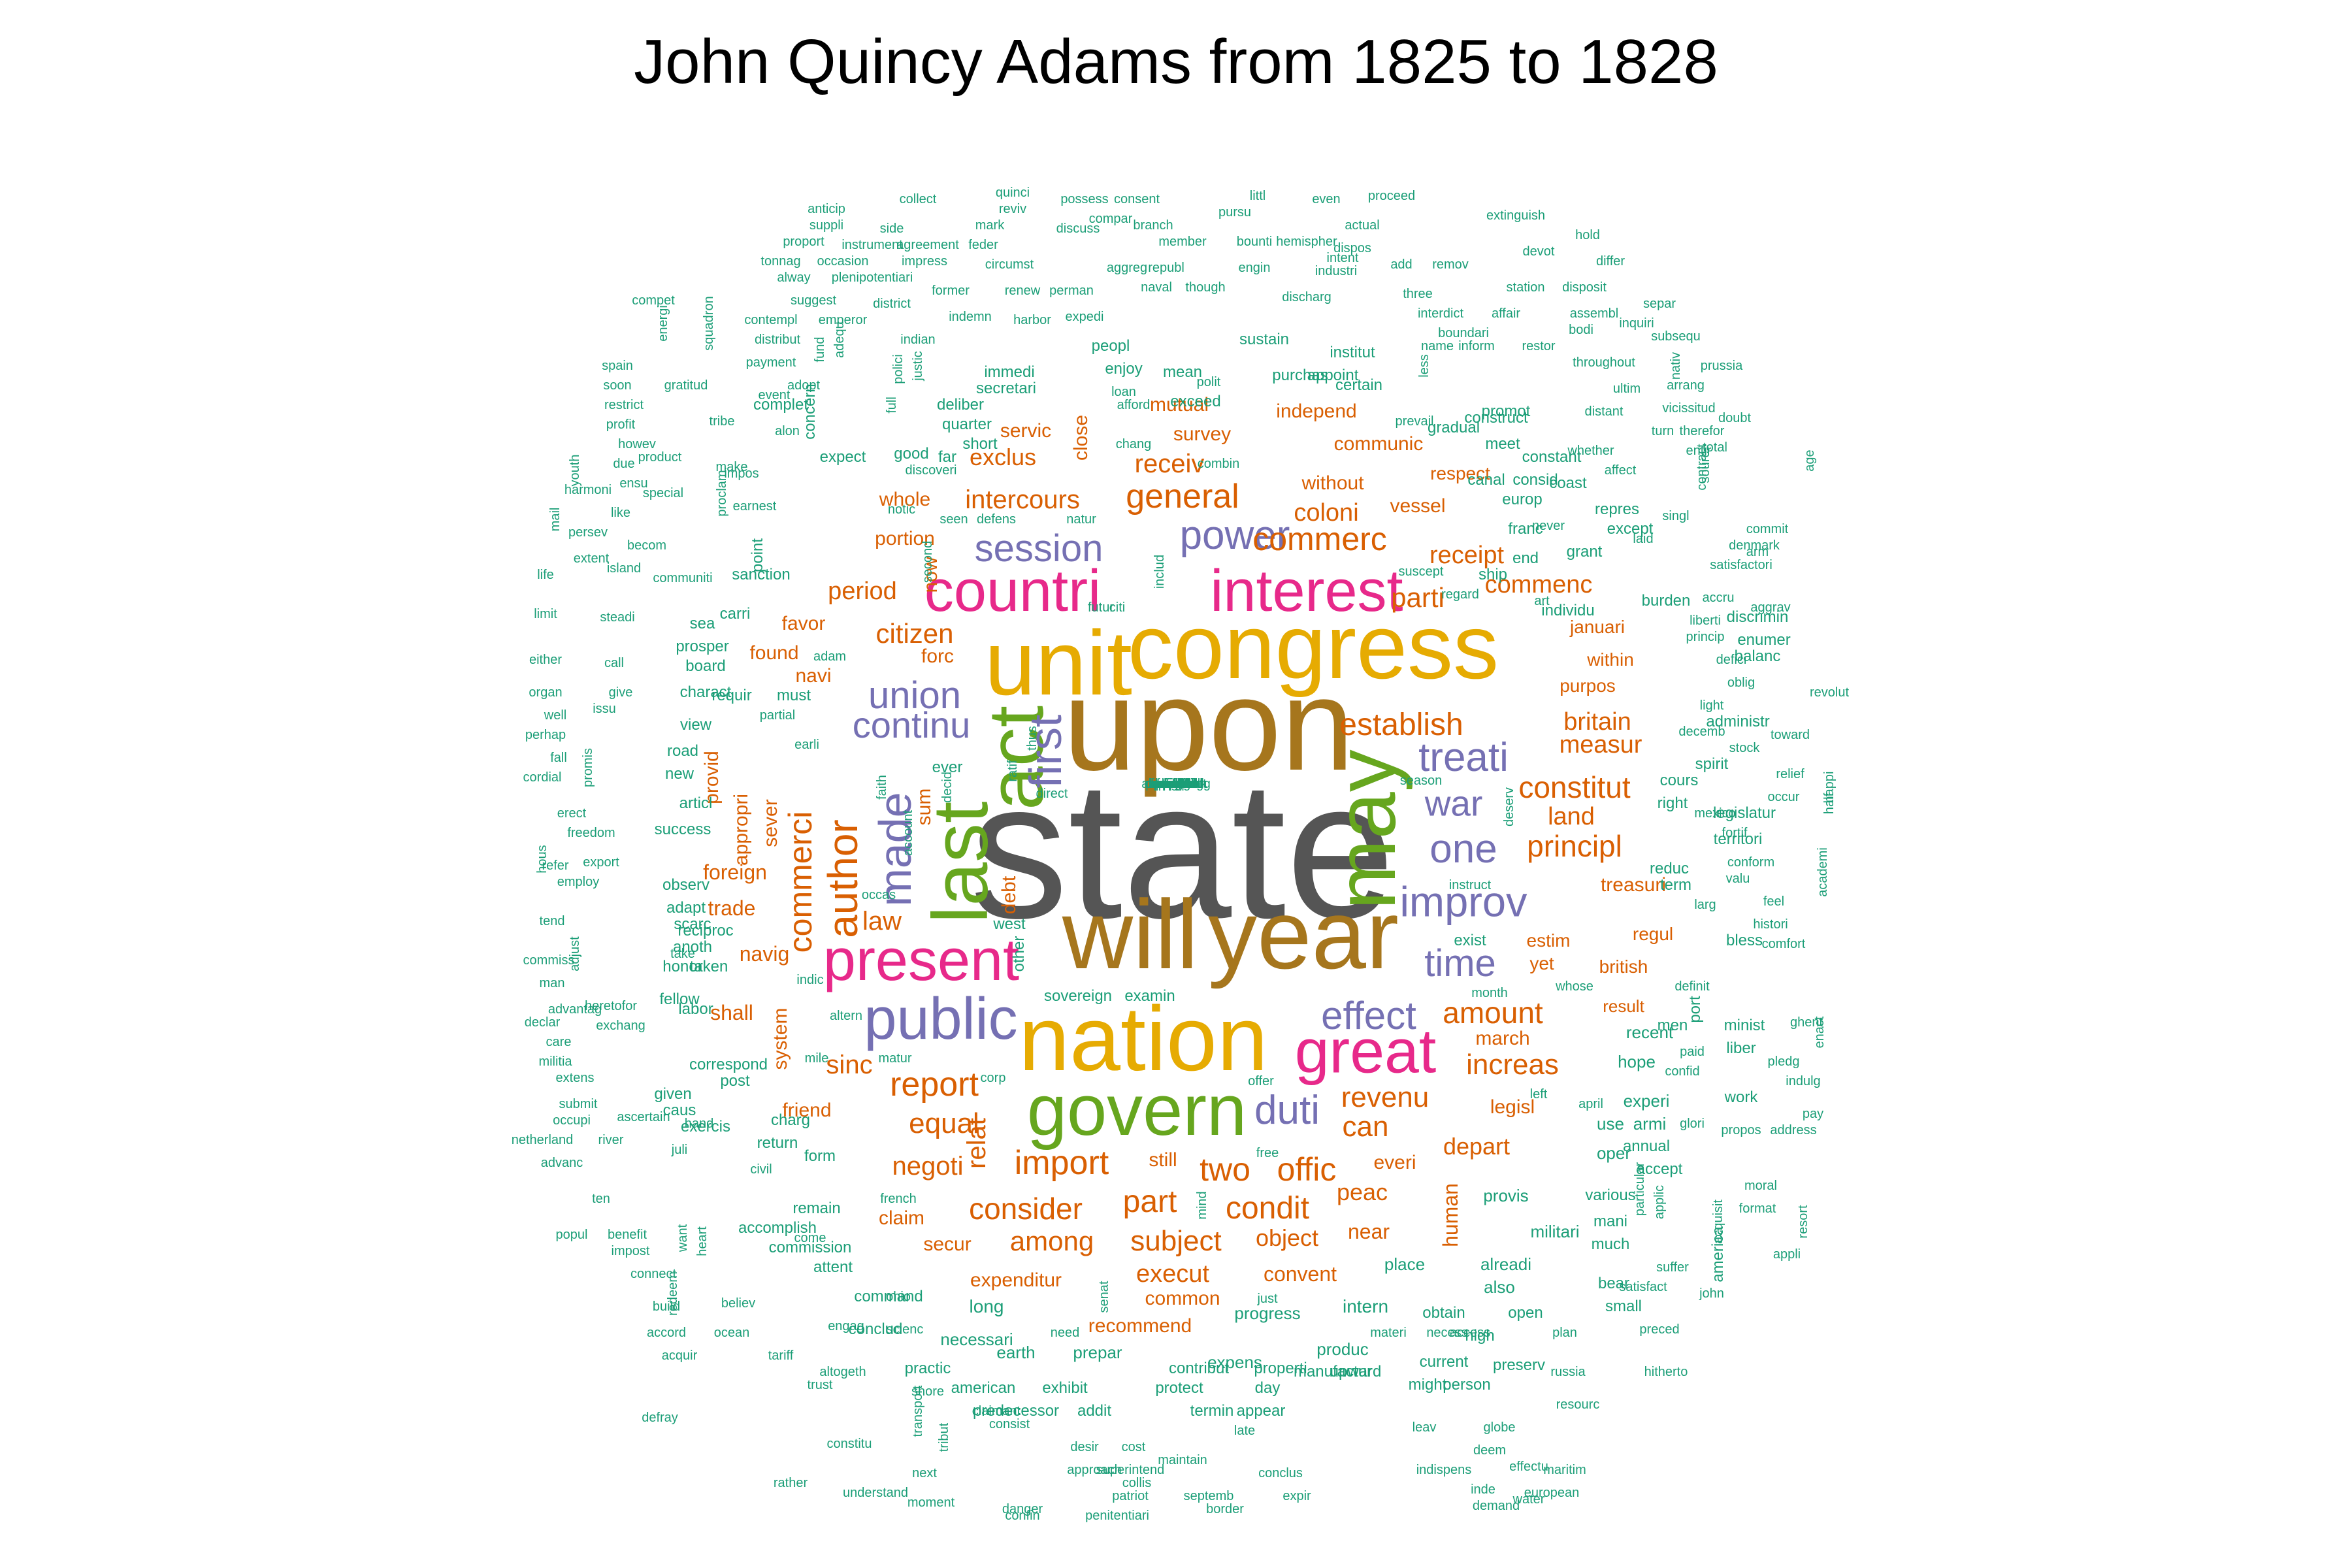 Image resolution: width=2352 pixels, height=1568 pixels. I want to click on word-heart: heart, so click(702, 1241).